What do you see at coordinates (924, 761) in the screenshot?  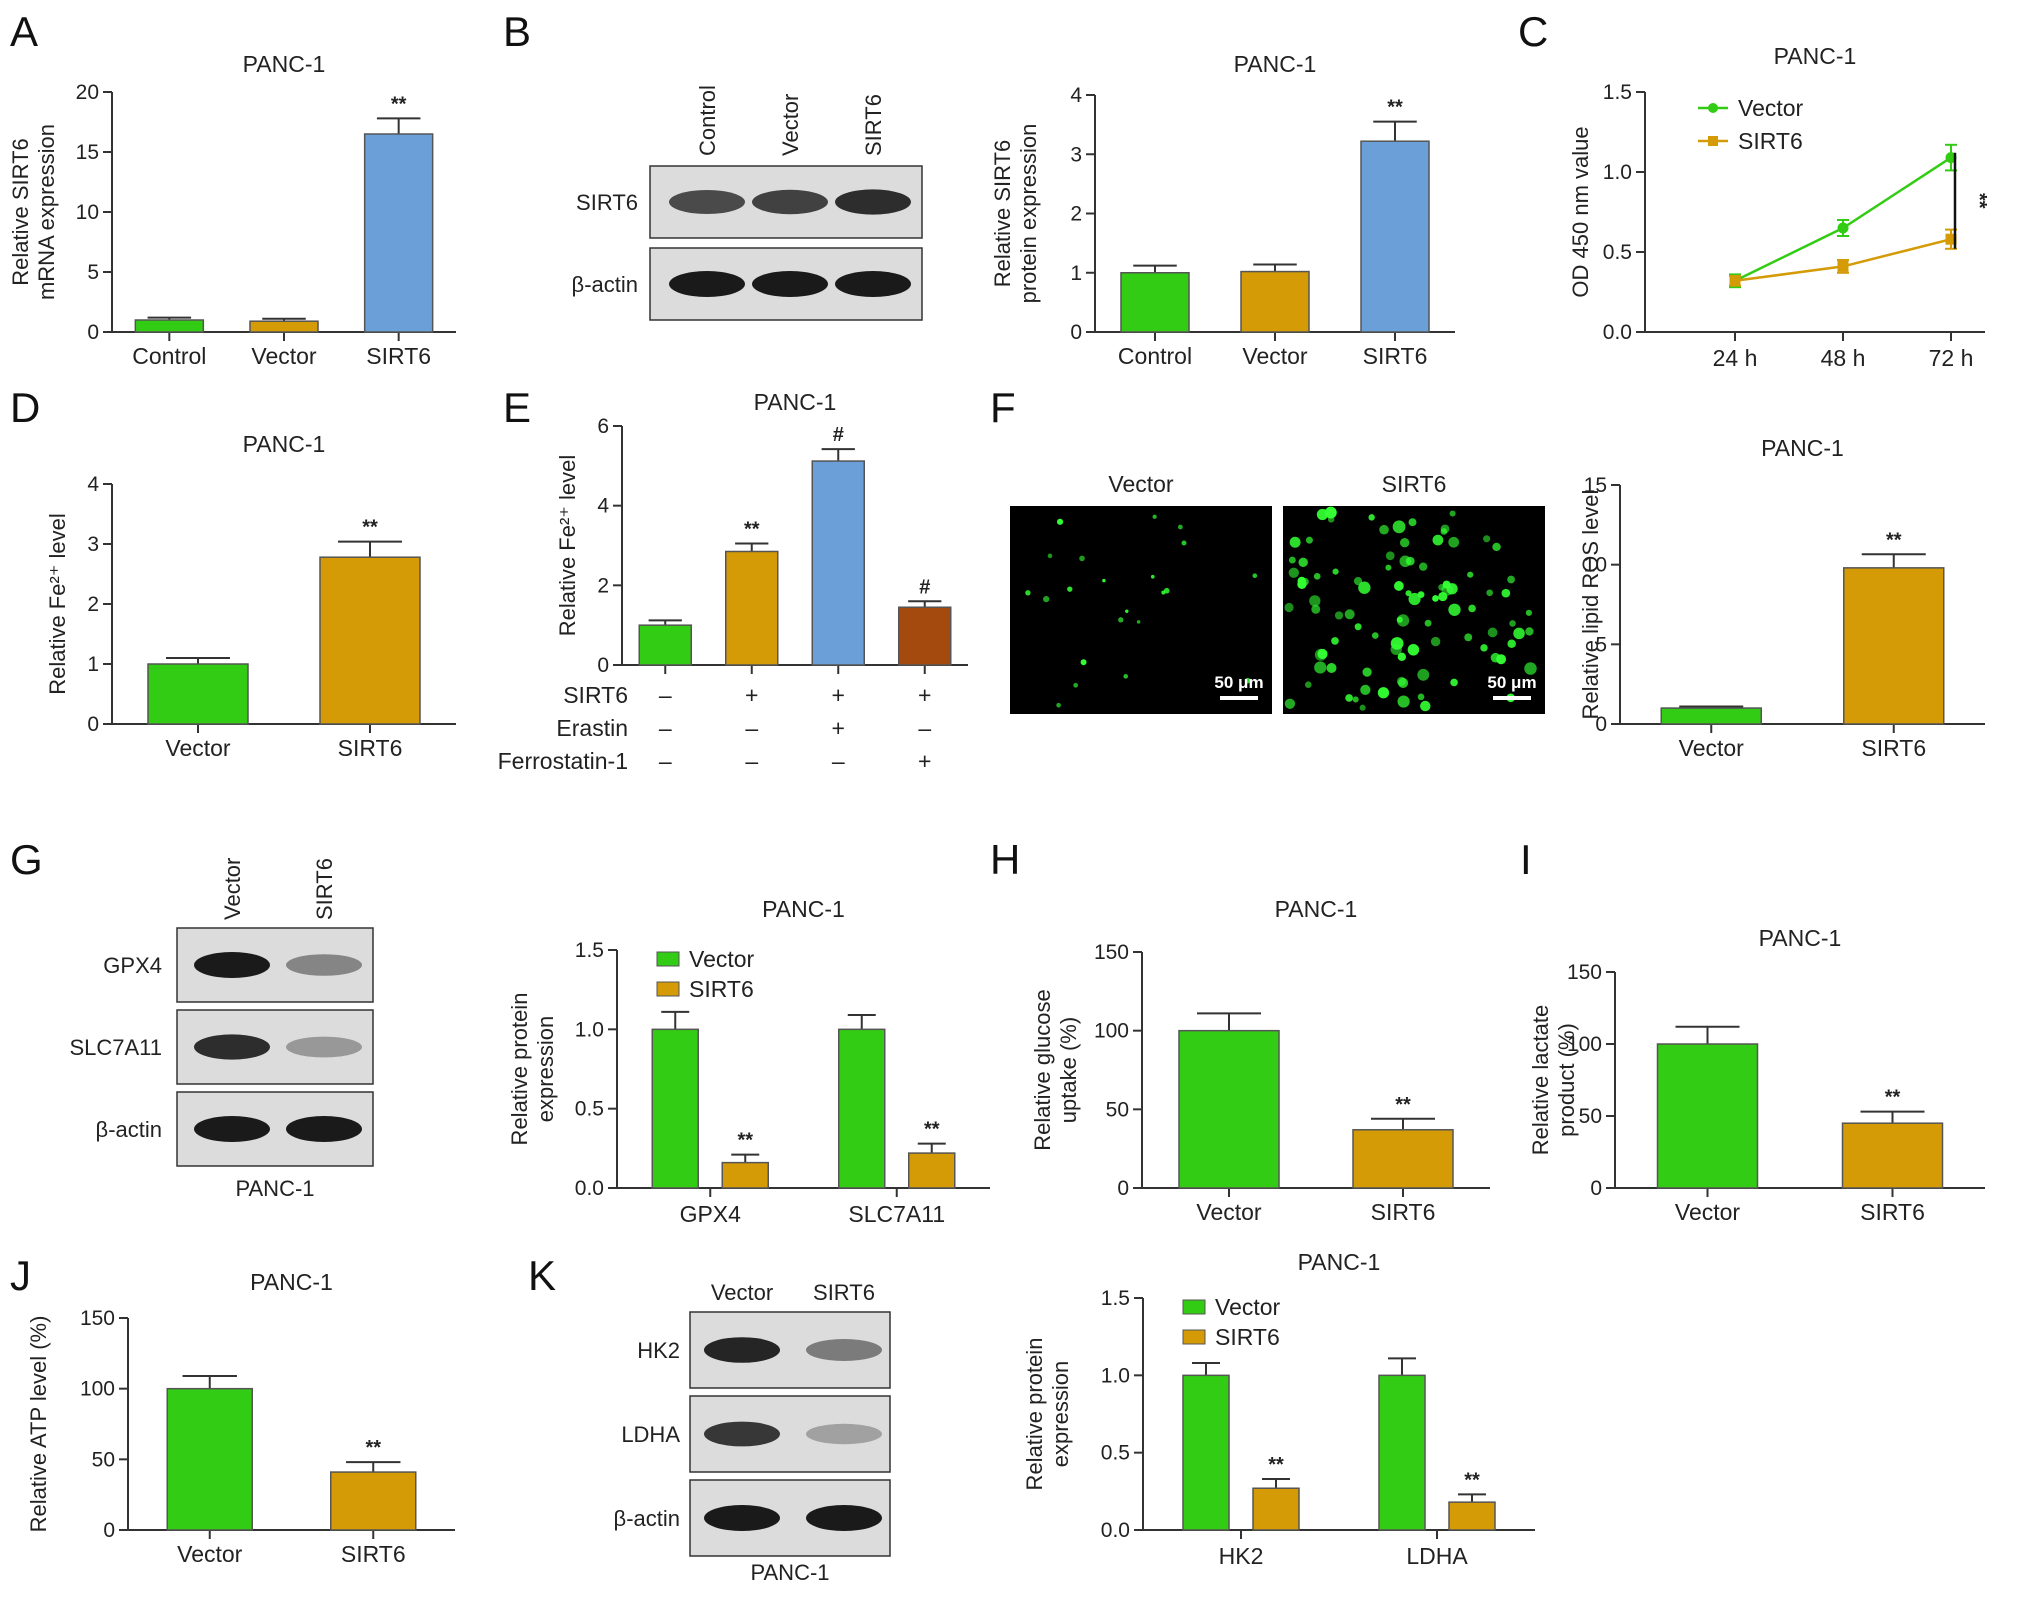 I see `treatment-mark: +` at bounding box center [924, 761].